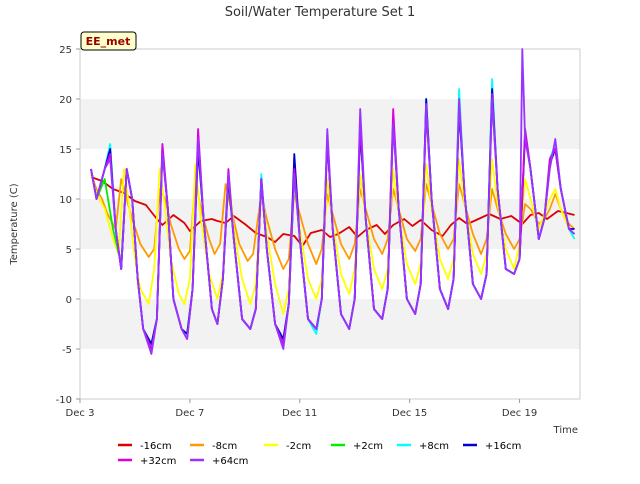 Image resolution: width=640 pixels, height=484 pixels. What do you see at coordinates (14, 224) in the screenshot?
I see `y-axis-label: Temperature (C)` at bounding box center [14, 224].